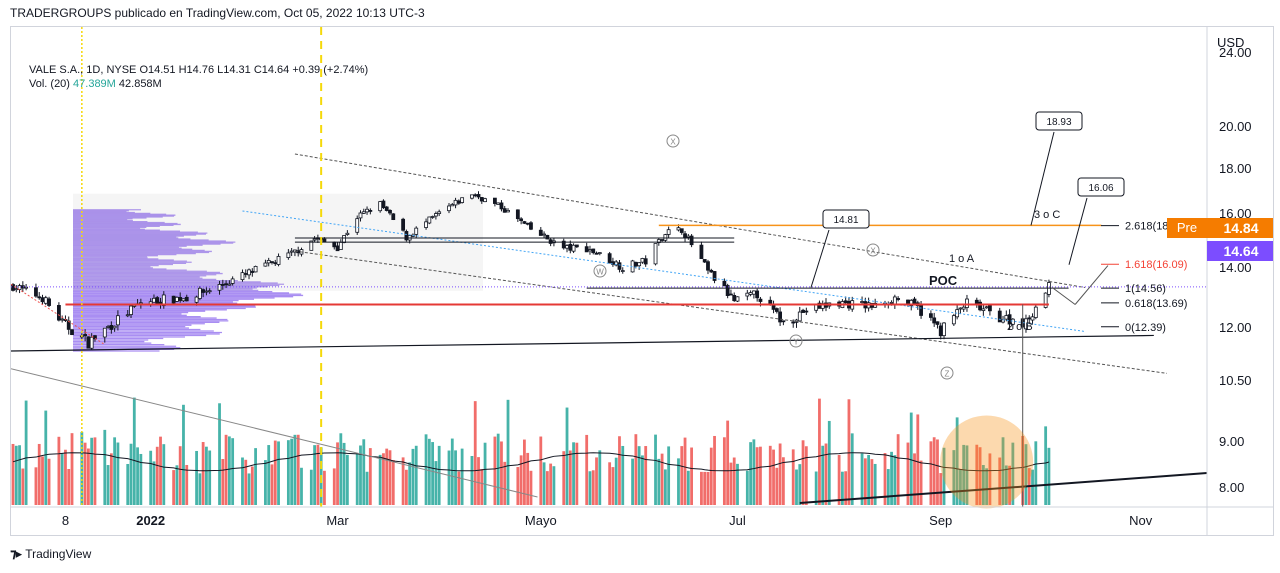  Describe the element at coordinates (1101, 187) in the screenshot. I see `target-16-06: 16.06` at that location.